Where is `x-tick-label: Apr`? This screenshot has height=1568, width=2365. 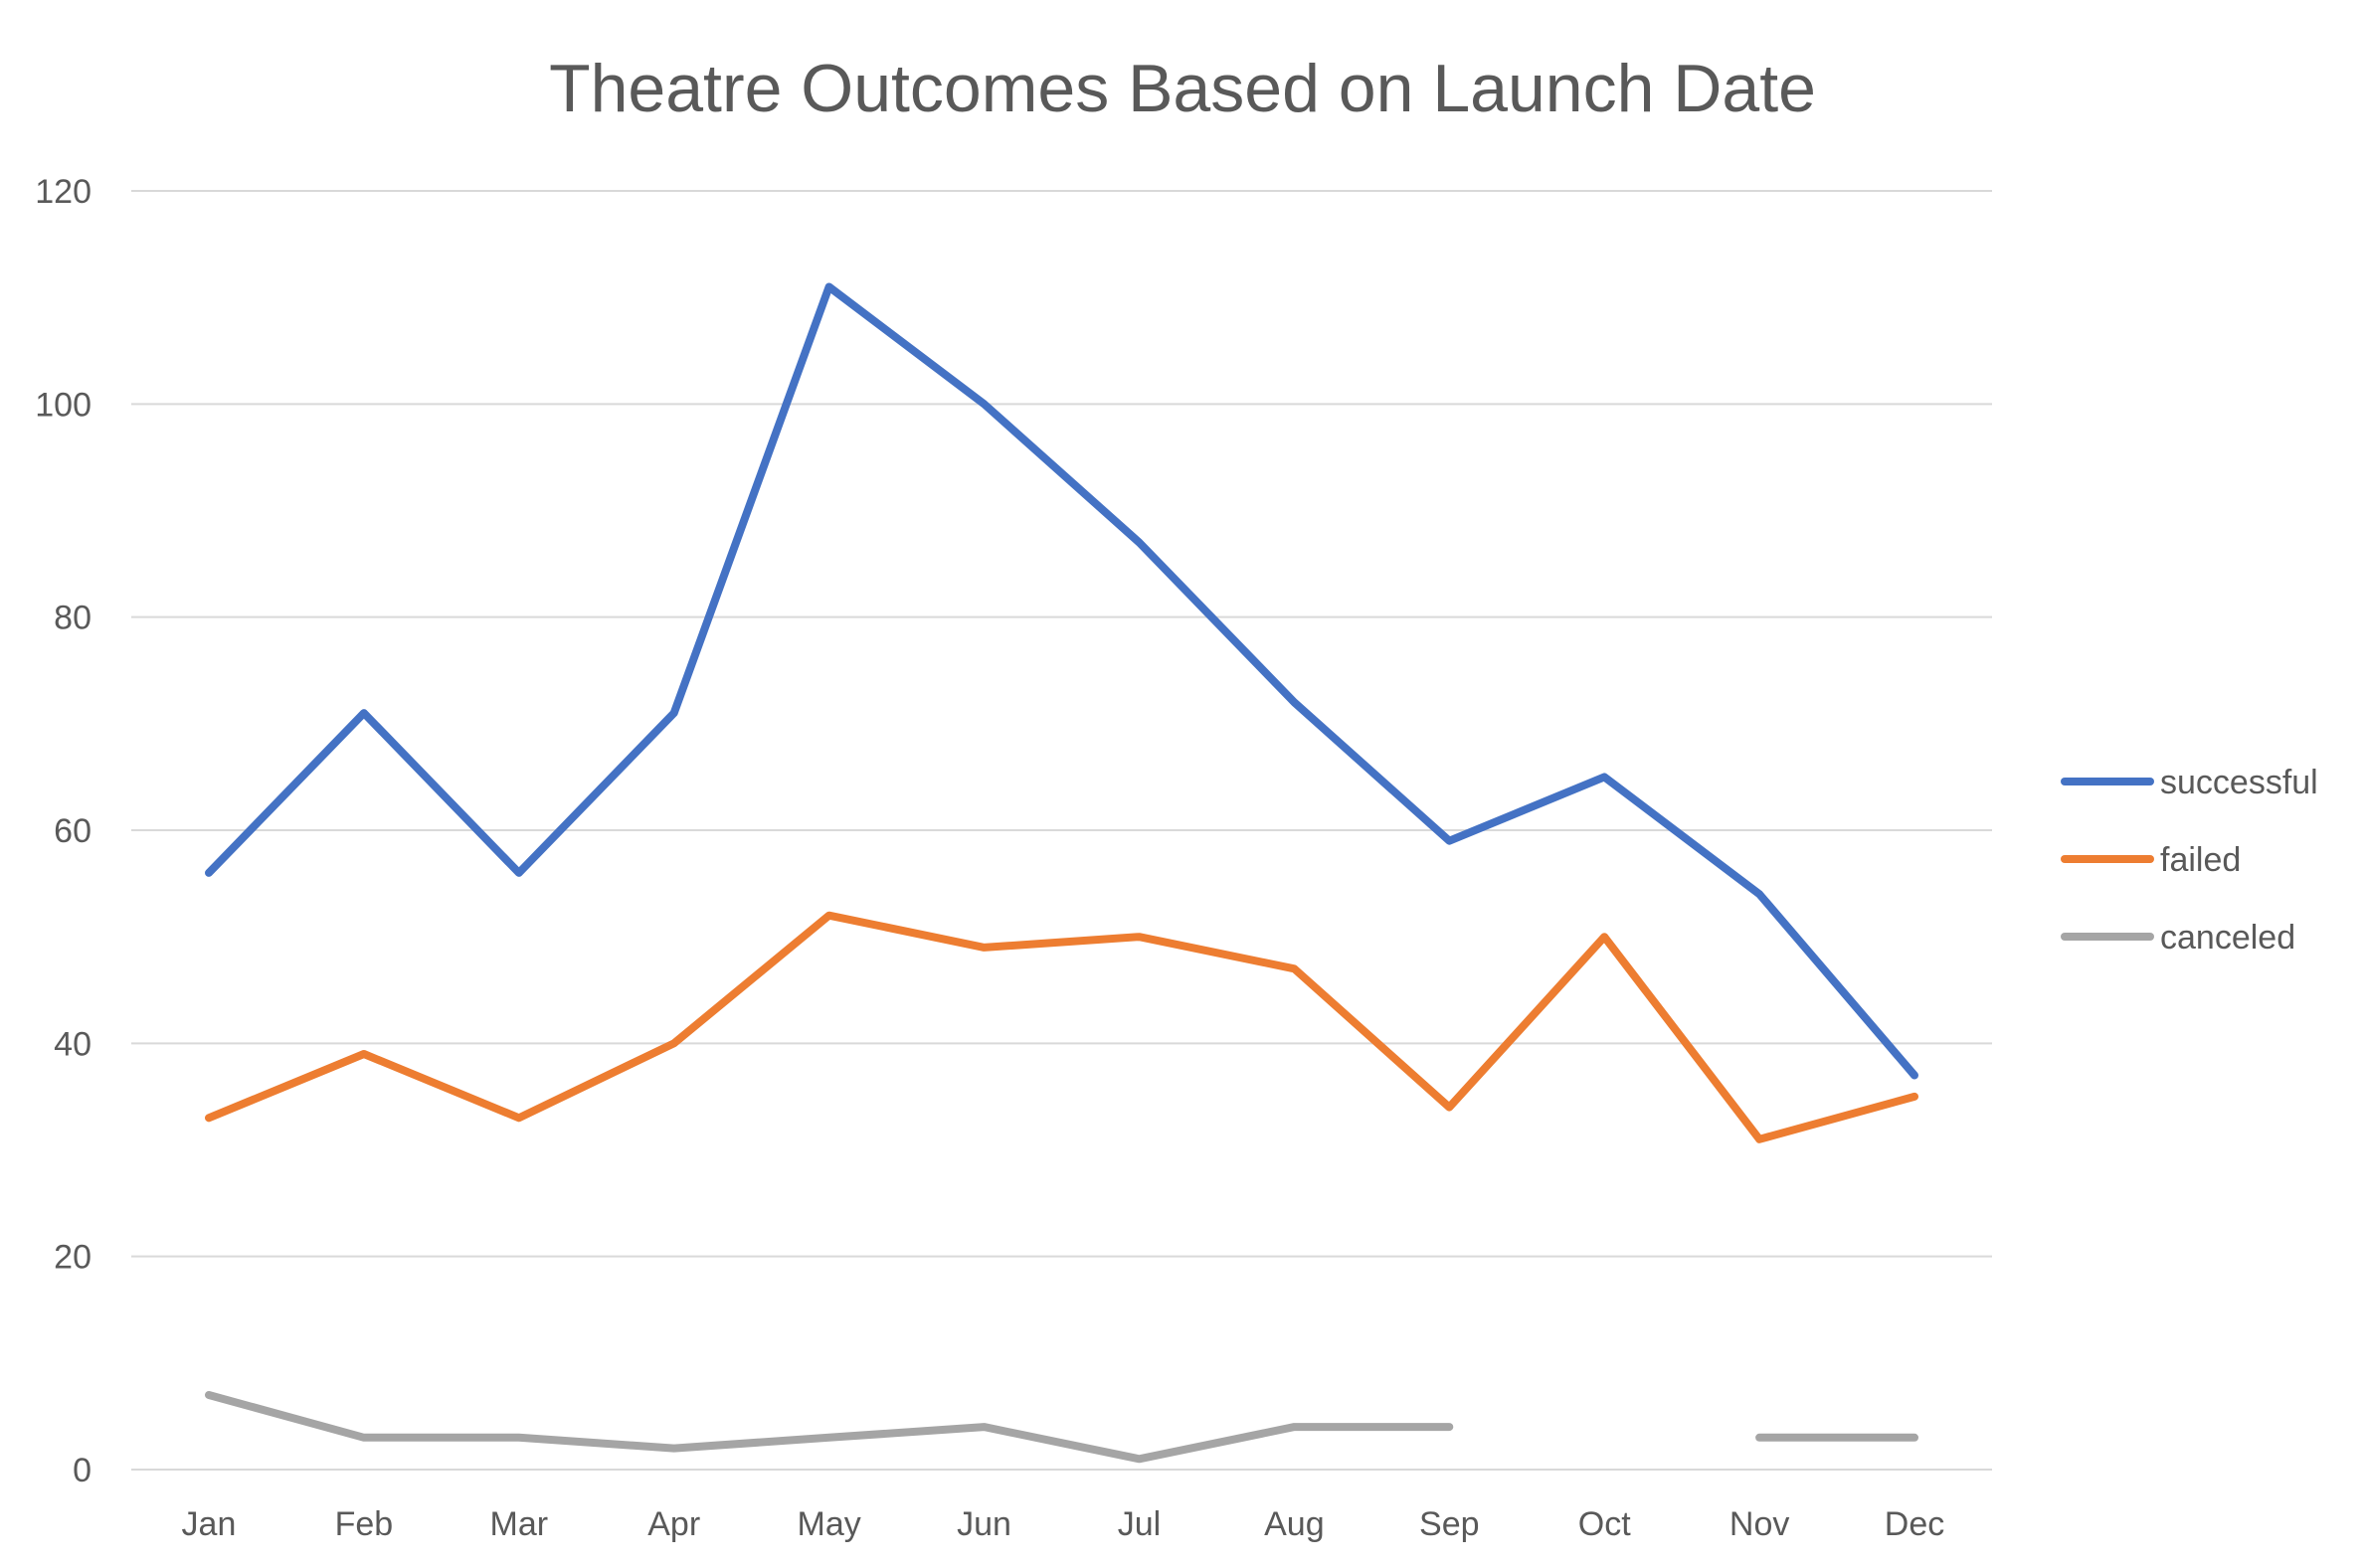
x-tick-label: Apr is located at coordinates (673, 1524).